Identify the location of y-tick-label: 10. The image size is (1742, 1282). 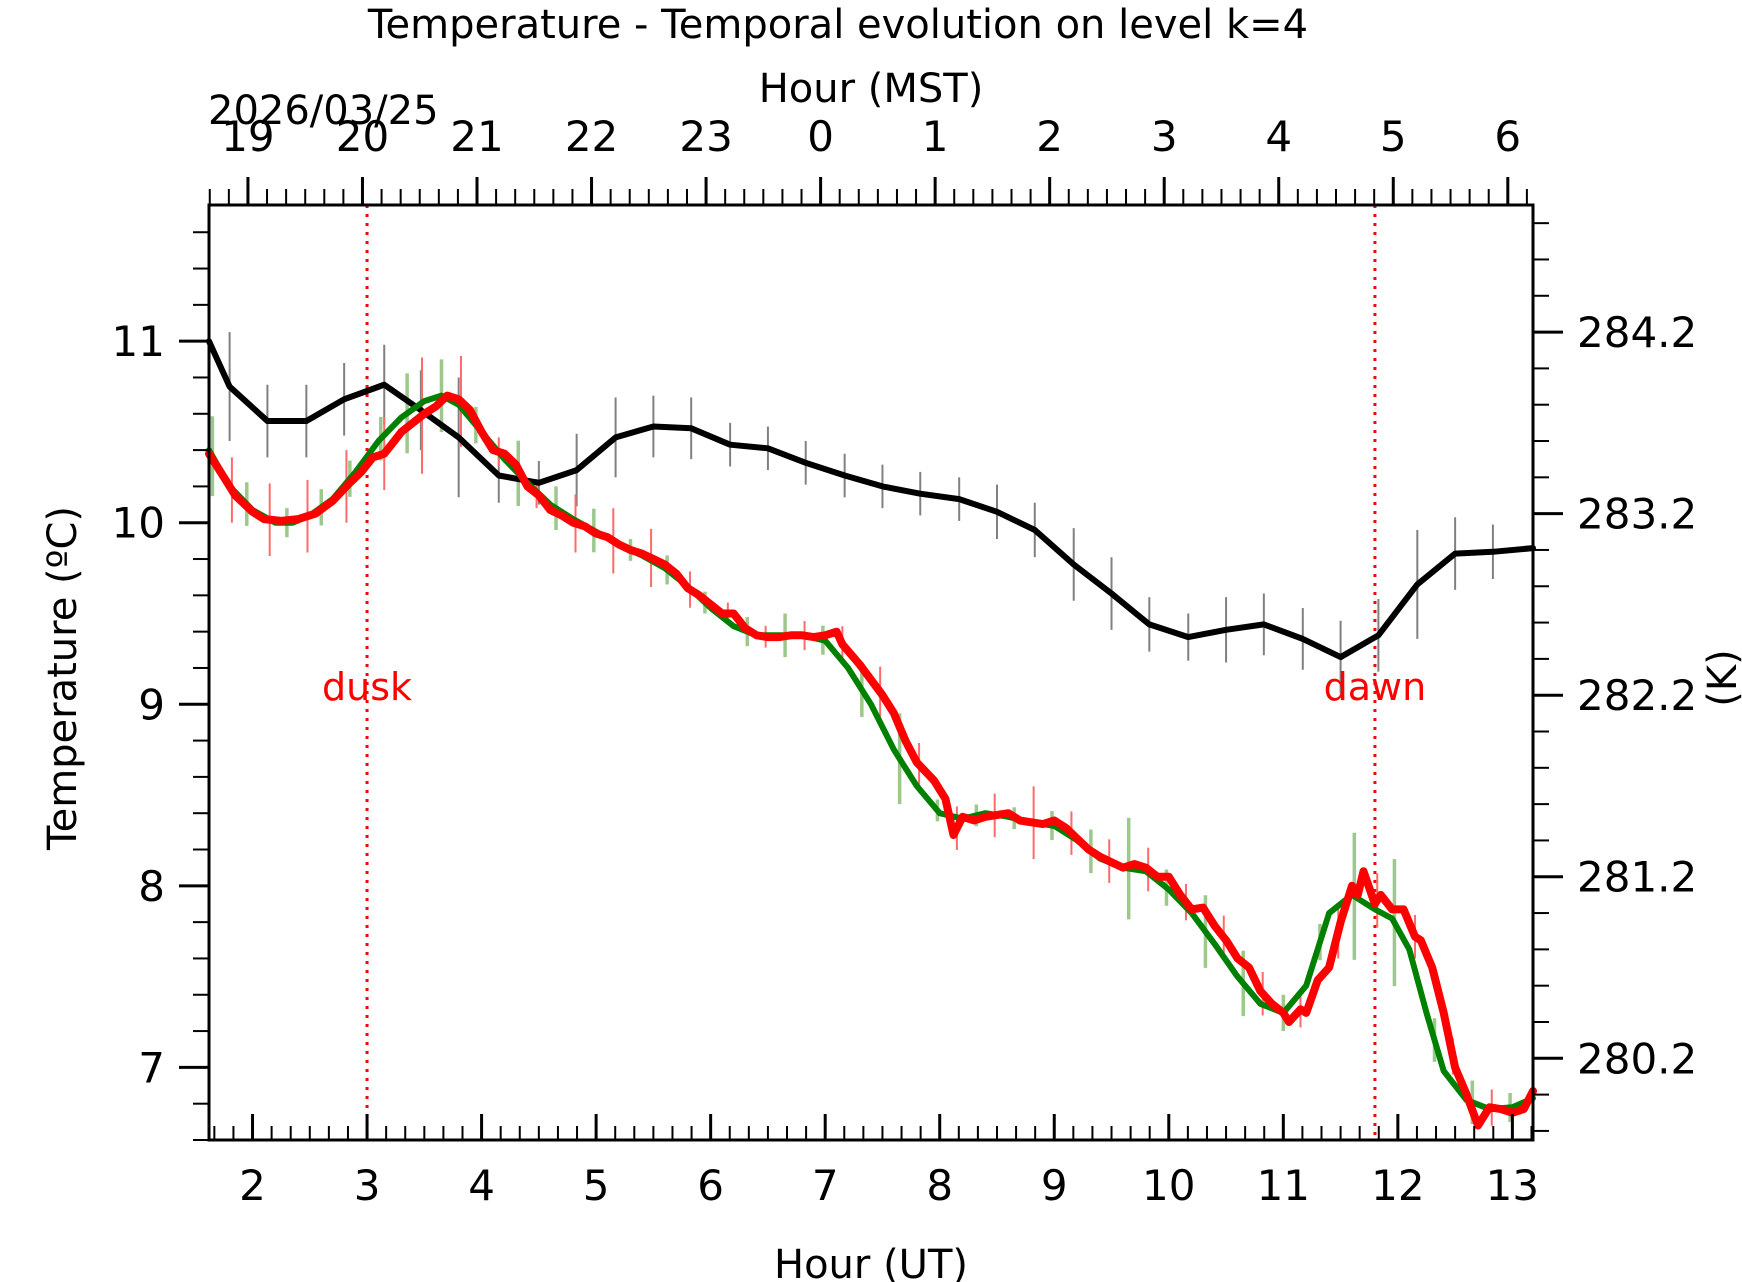
(138, 523).